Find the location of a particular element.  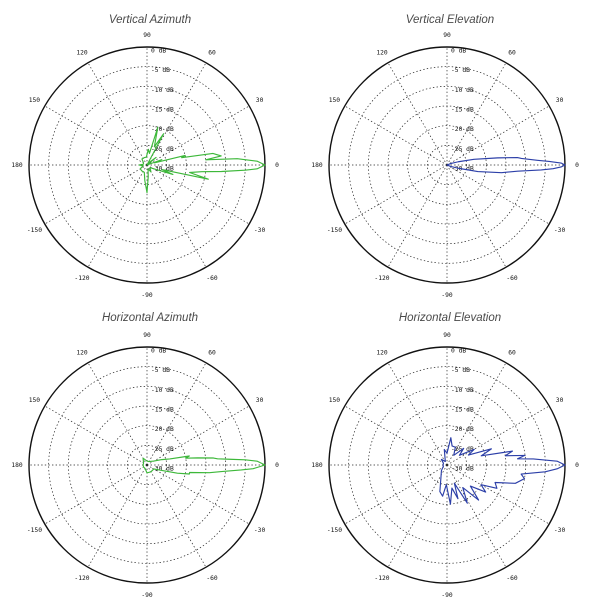

chart-title: Horizontal Elevation is located at coordinates (450, 318).